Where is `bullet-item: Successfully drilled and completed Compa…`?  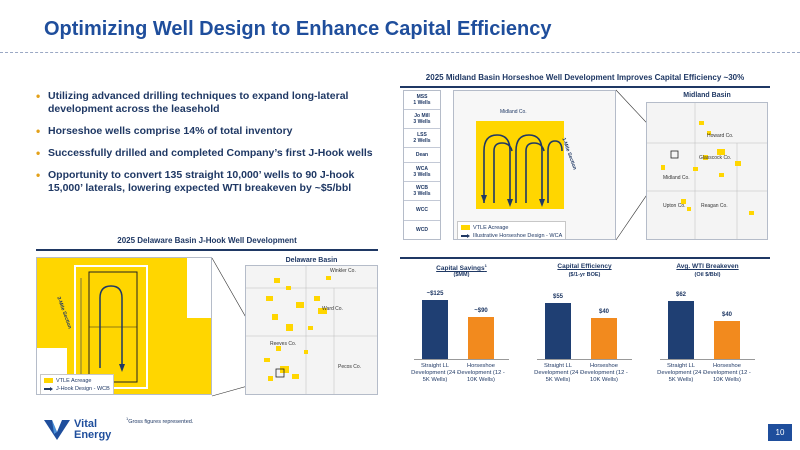 bullet-item: Successfully drilled and completed Compa… is located at coordinates (208, 153).